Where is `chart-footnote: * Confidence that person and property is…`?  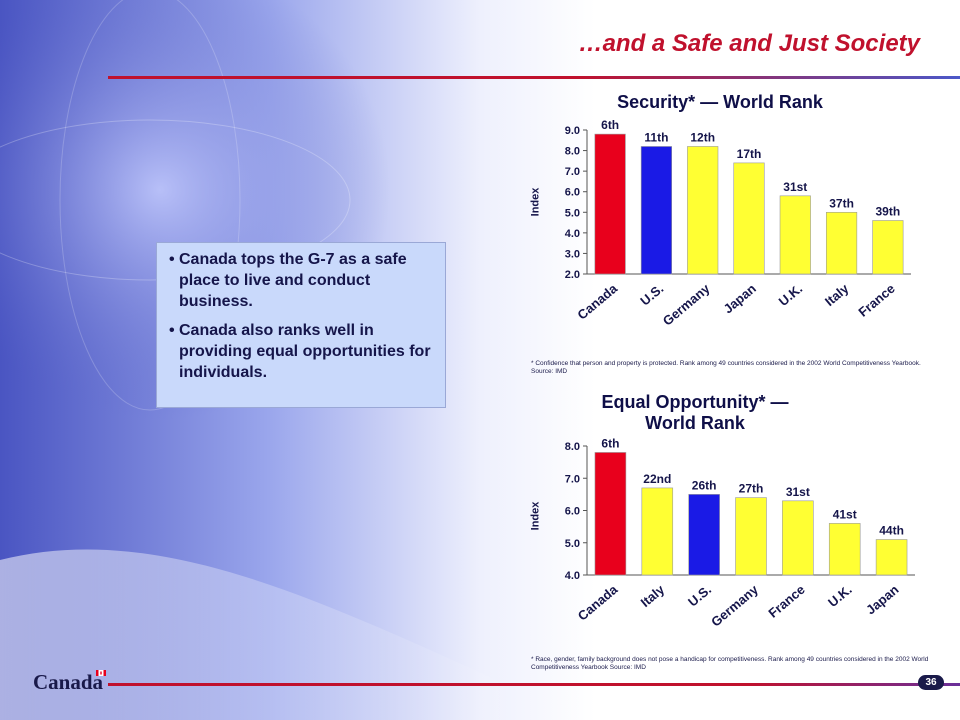 chart-footnote: * Confidence that person and property is… is located at coordinates (726, 367).